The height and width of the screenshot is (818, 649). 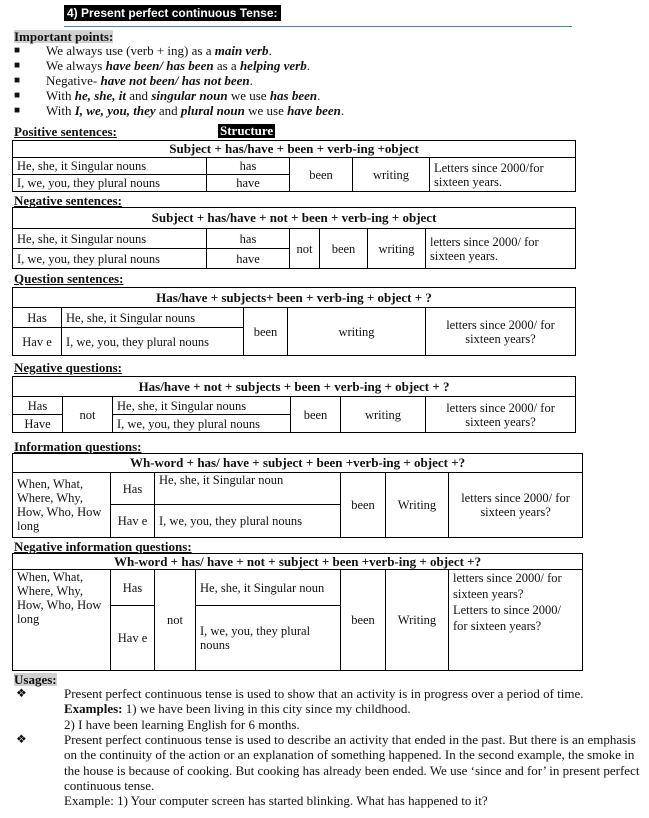 What do you see at coordinates (318, 26) in the screenshot?
I see `title-underline` at bounding box center [318, 26].